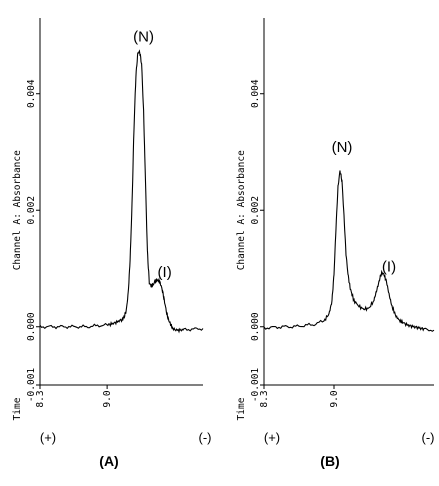 This screenshot has width=439, height=486. I want to click on p2-polarity-left: (+), so click(272, 437).